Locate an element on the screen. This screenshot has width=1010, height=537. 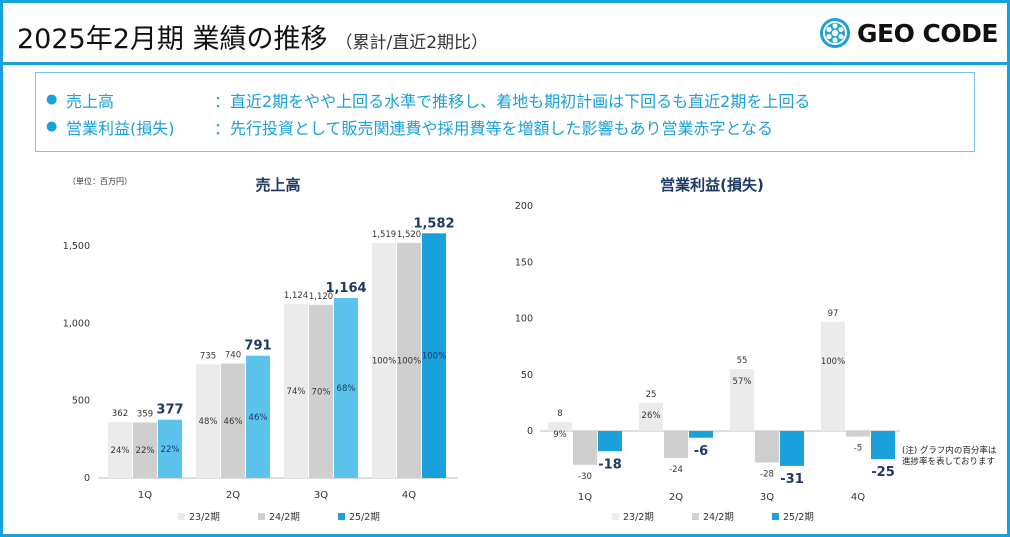
company-logo: GEO CODE is located at coordinates (908, 33).